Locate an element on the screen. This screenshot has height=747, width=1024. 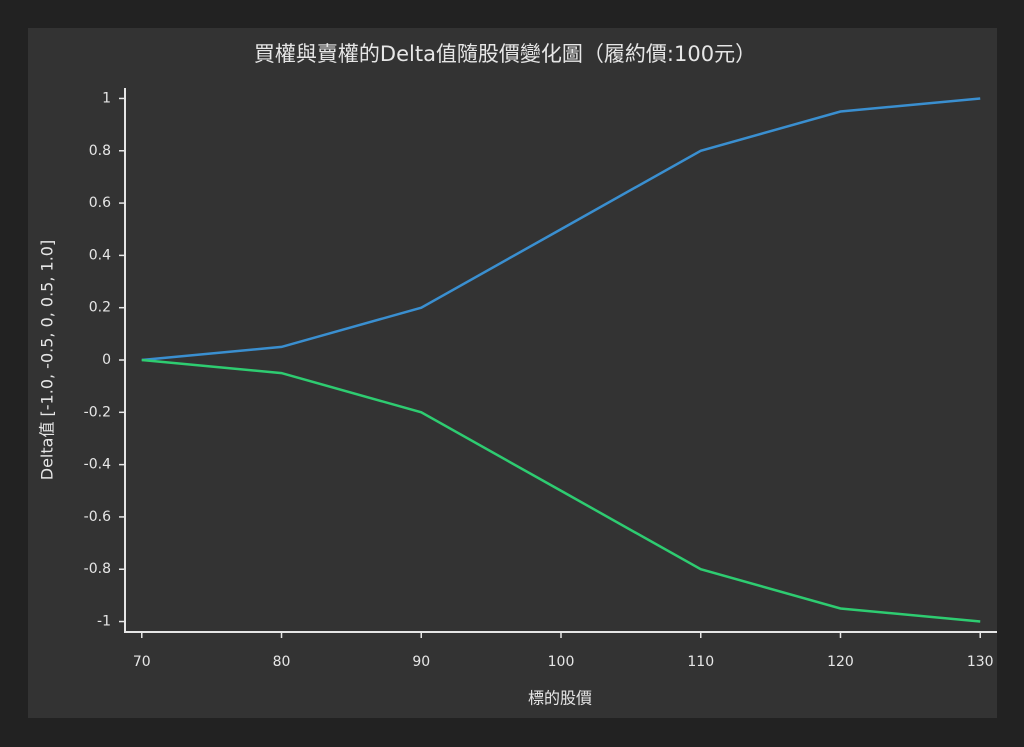
x-axis-label: 標的股價 is located at coordinates (560, 698).